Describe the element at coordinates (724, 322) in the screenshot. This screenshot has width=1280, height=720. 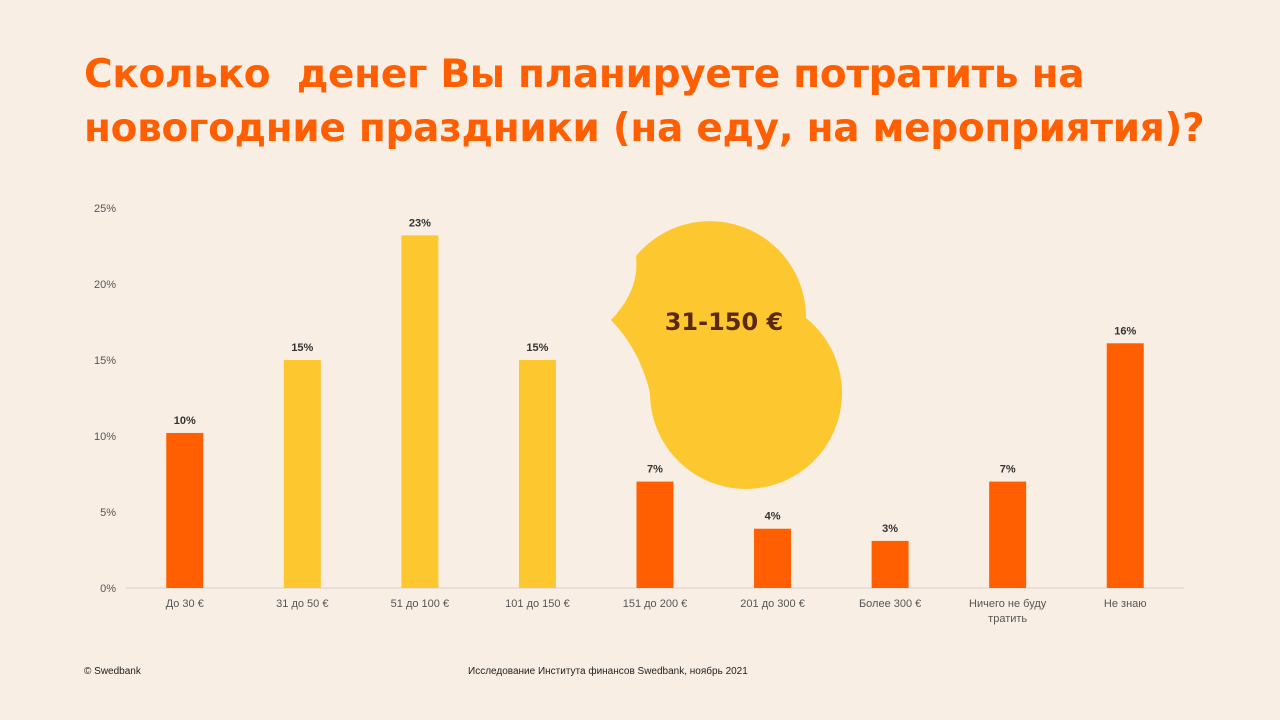
I see `callout-label: 31-150 €` at that location.